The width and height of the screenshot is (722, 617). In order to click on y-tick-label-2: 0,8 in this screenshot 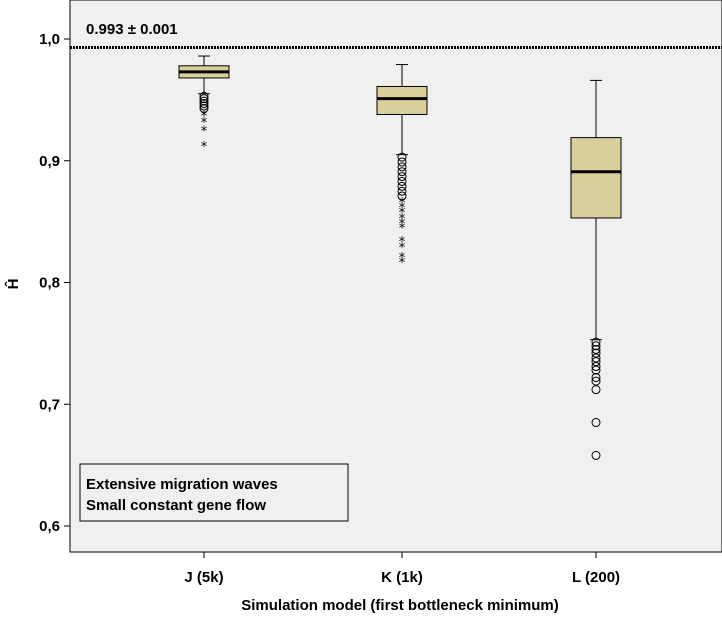, I will do `click(49, 283)`.